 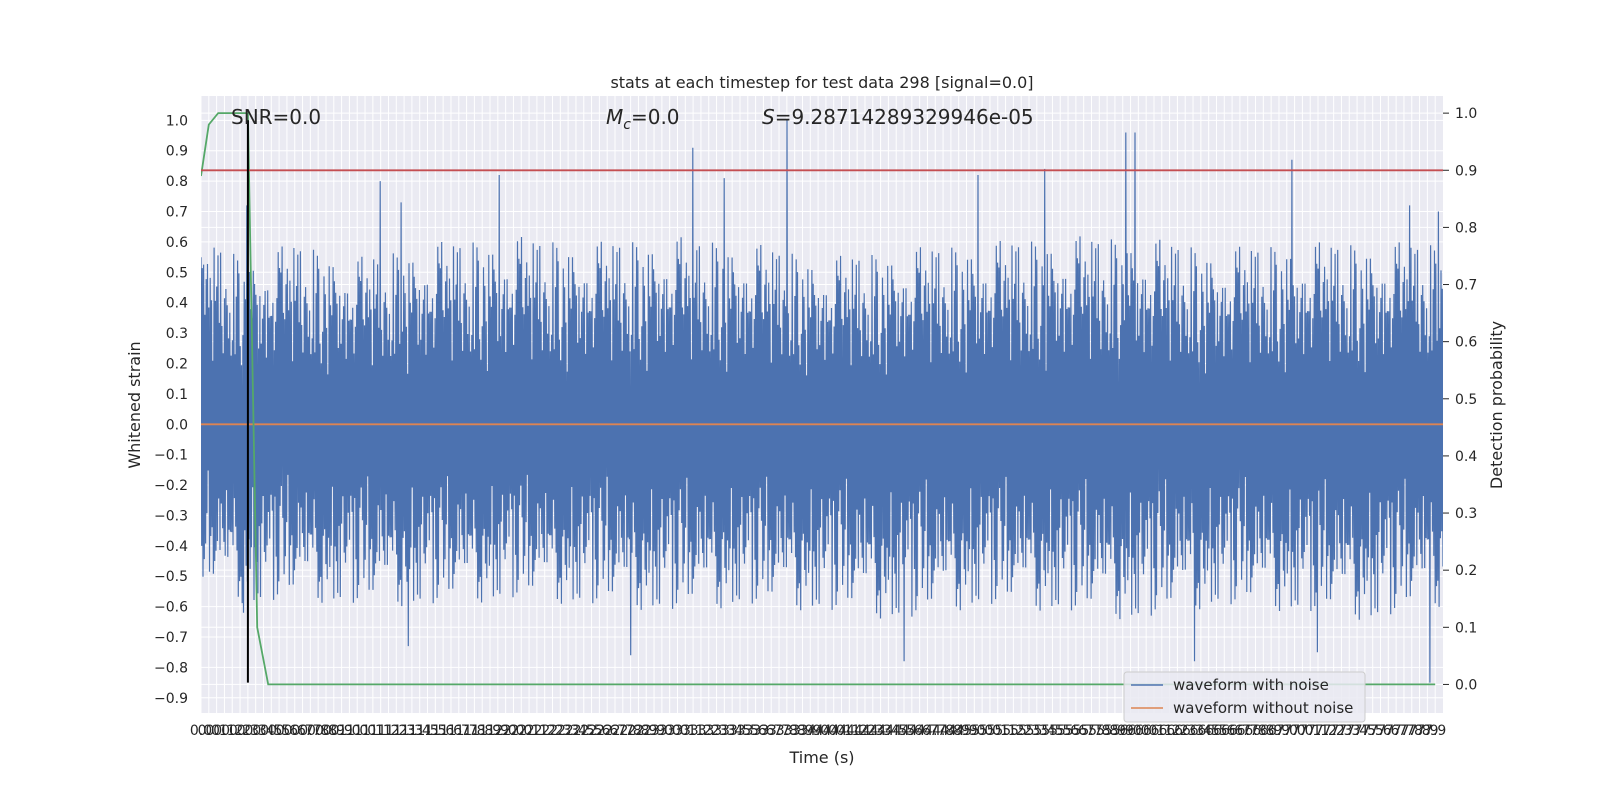 What do you see at coordinates (302, 731) in the screenshot?
I see `x-tick-label-13: 0.7` at bounding box center [302, 731].